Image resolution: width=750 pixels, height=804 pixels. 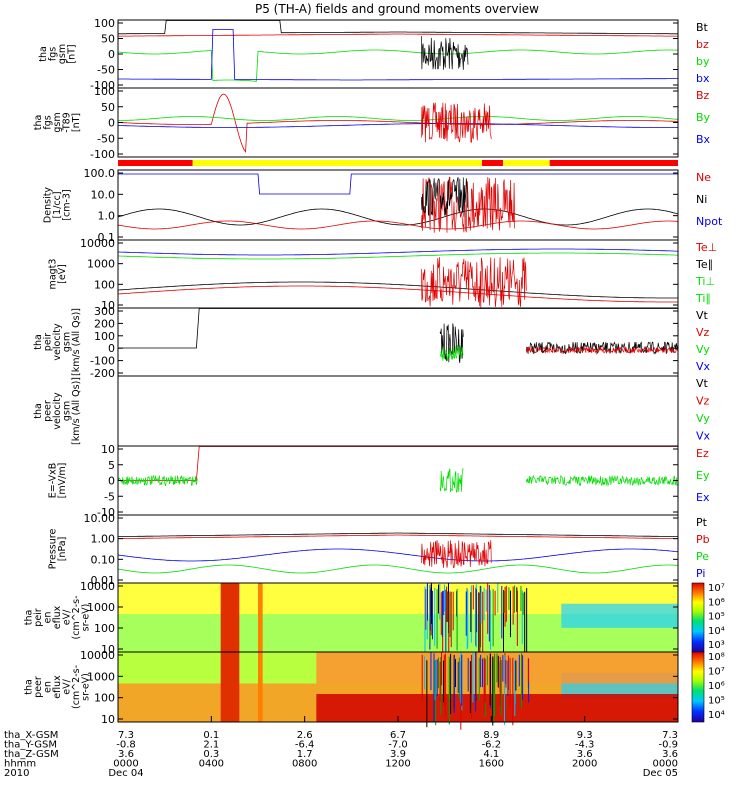 I want to click on spectrogram-hot-stripe, so click(x=230, y=617).